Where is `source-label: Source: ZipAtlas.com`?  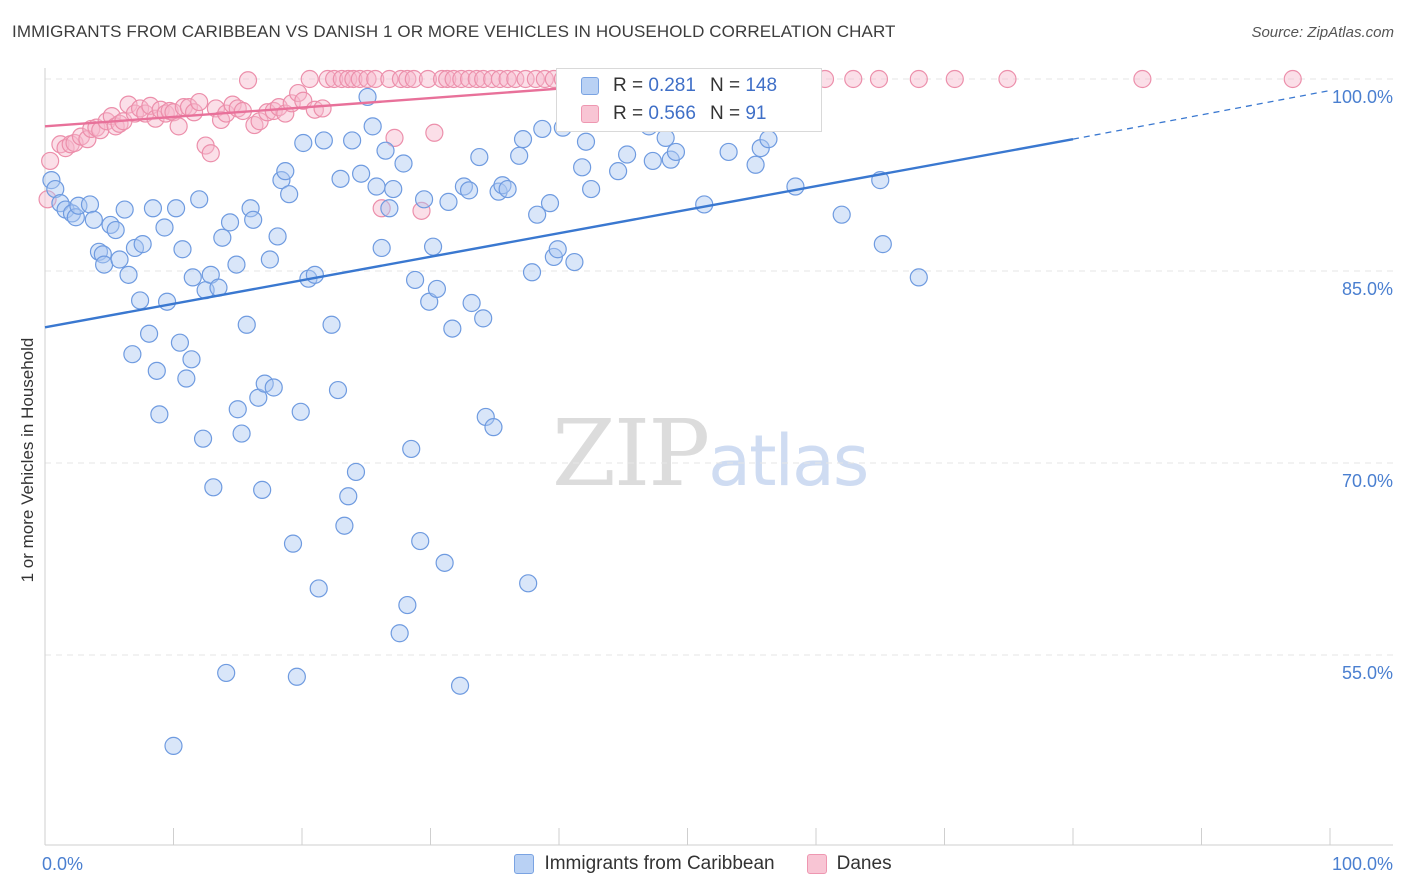
source-label: Source: ZipAtlas.com is located at coordinates (1322, 32).